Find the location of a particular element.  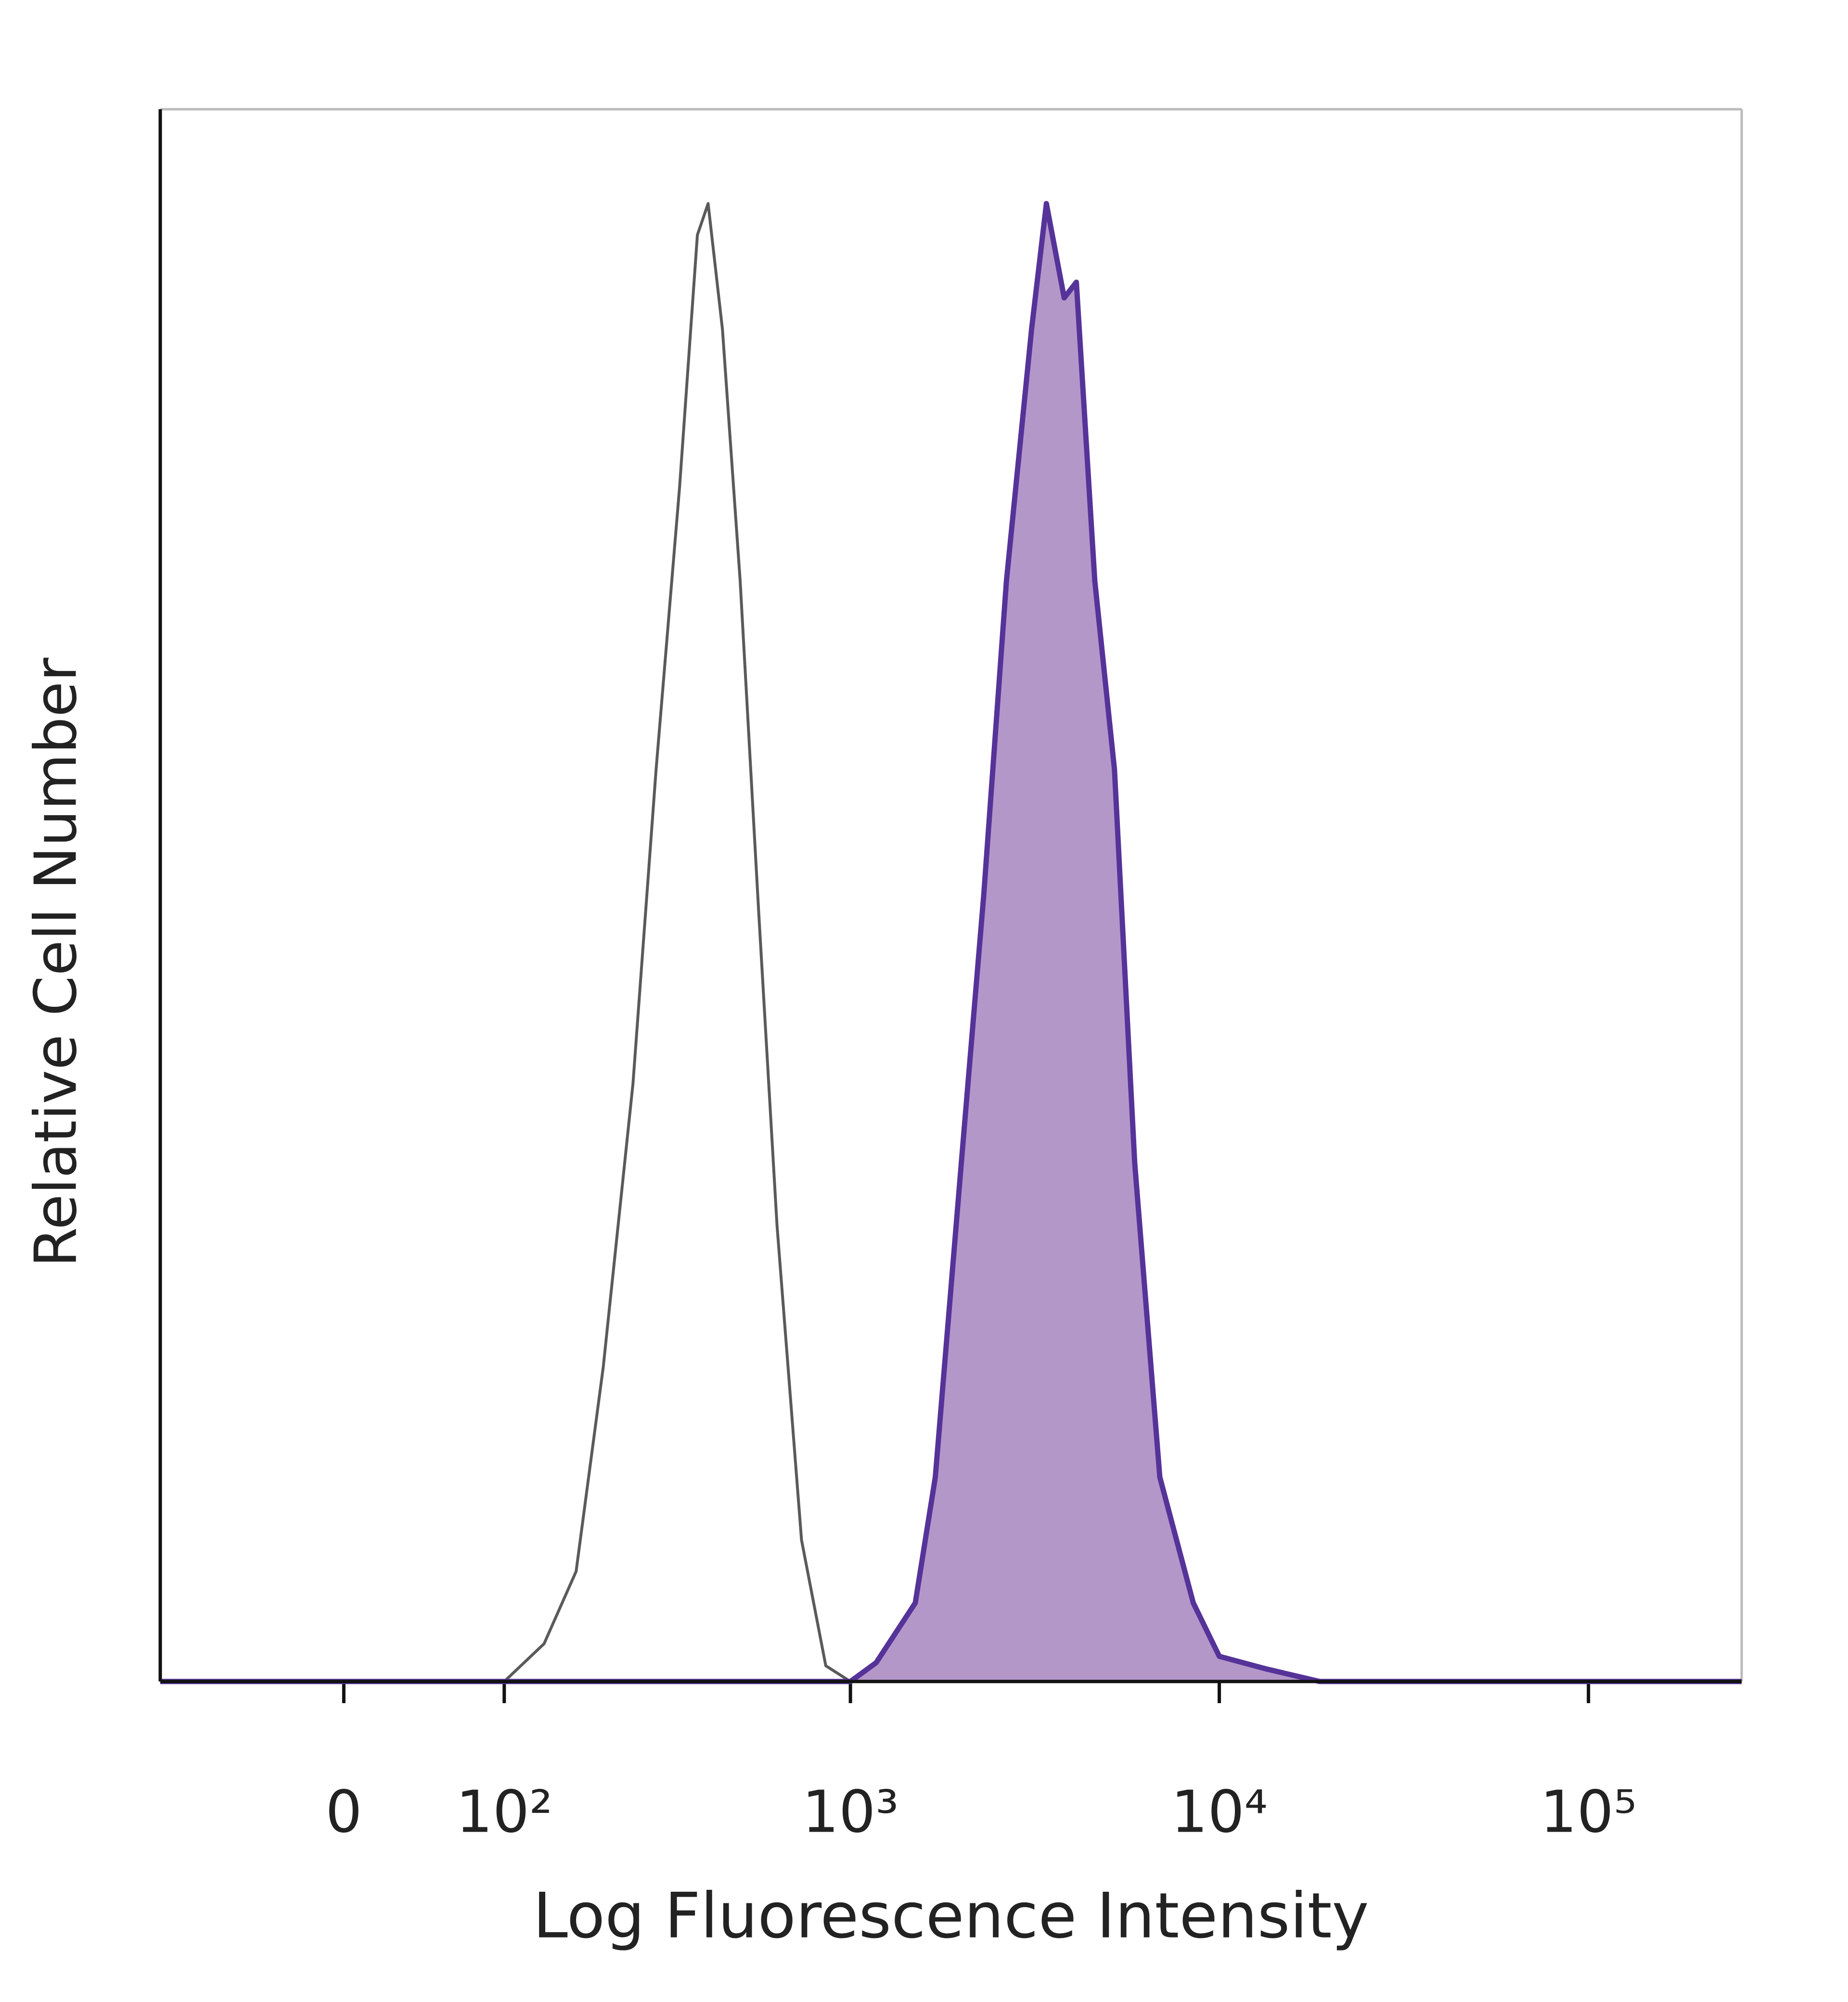

x-tick-label: 10² is located at coordinates (504, 1812).